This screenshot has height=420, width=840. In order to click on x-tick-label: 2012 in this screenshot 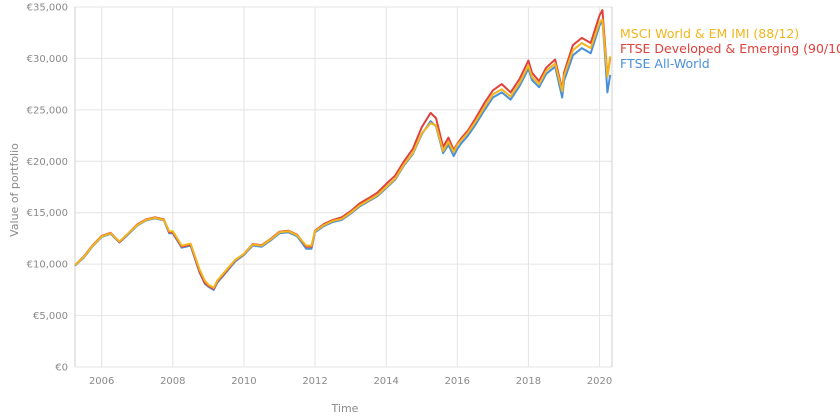, I will do `click(314, 381)`.